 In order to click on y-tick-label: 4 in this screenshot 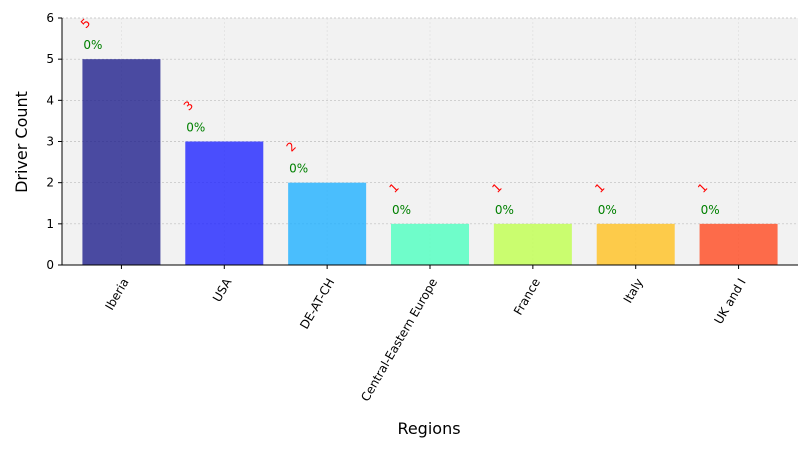, I will do `click(50, 100)`.